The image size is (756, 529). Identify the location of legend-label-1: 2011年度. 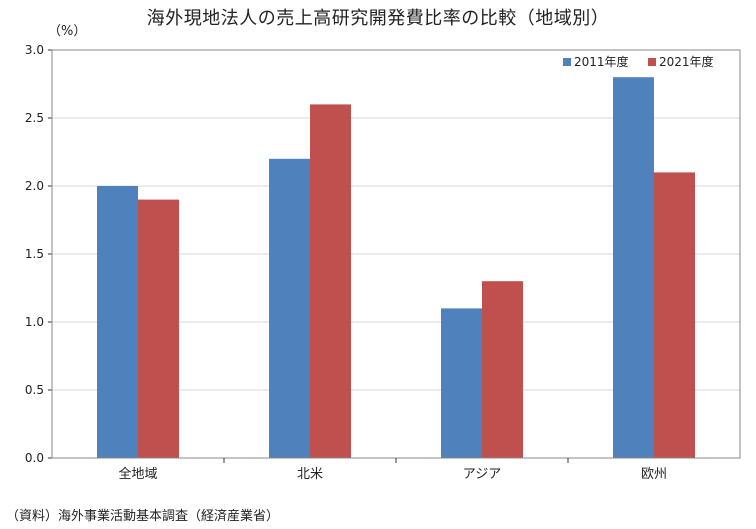
(601, 61).